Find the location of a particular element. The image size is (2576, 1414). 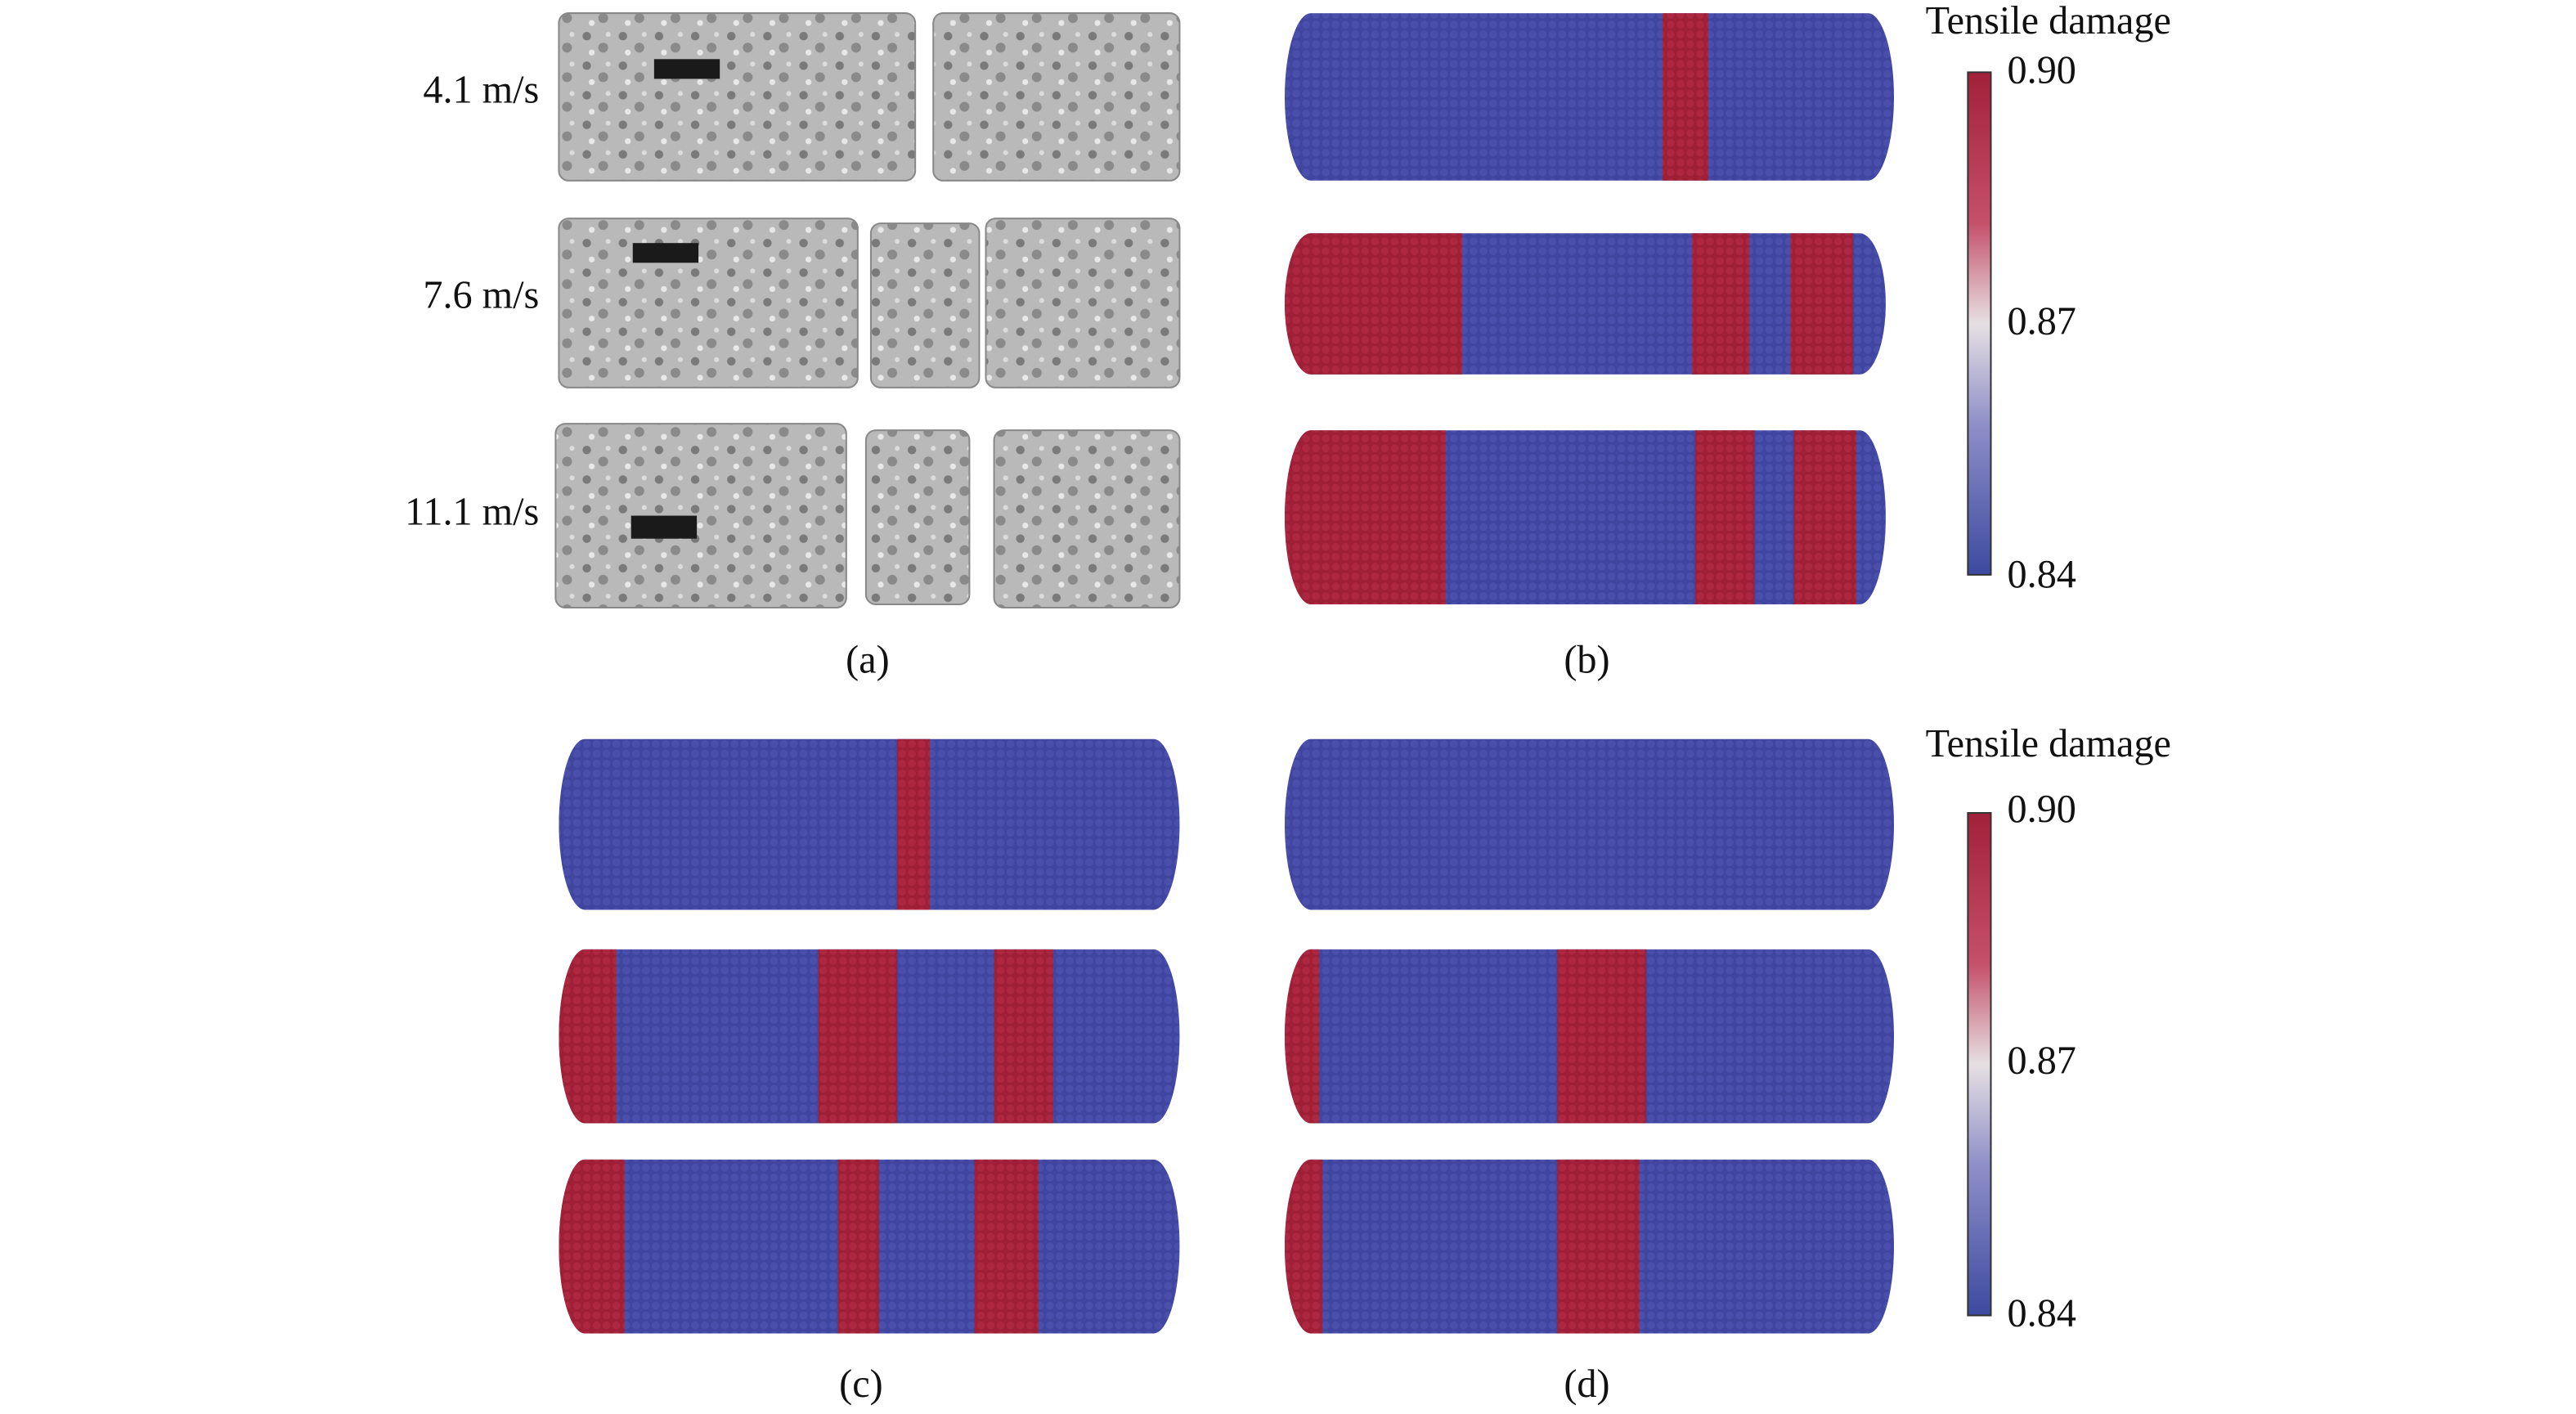

panel-label: (a) is located at coordinates (867, 659).